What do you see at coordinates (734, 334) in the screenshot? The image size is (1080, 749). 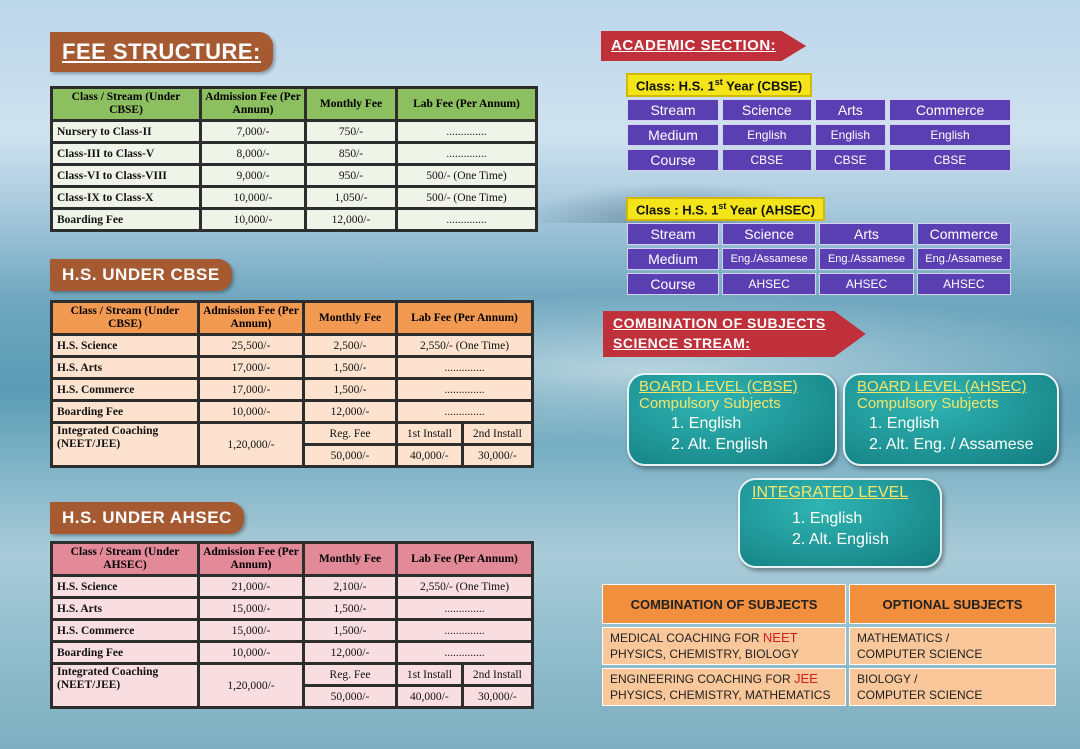 I see `combination-title: COMBINATION OF SUBJECTS SCIENCE STREAM:` at bounding box center [734, 334].